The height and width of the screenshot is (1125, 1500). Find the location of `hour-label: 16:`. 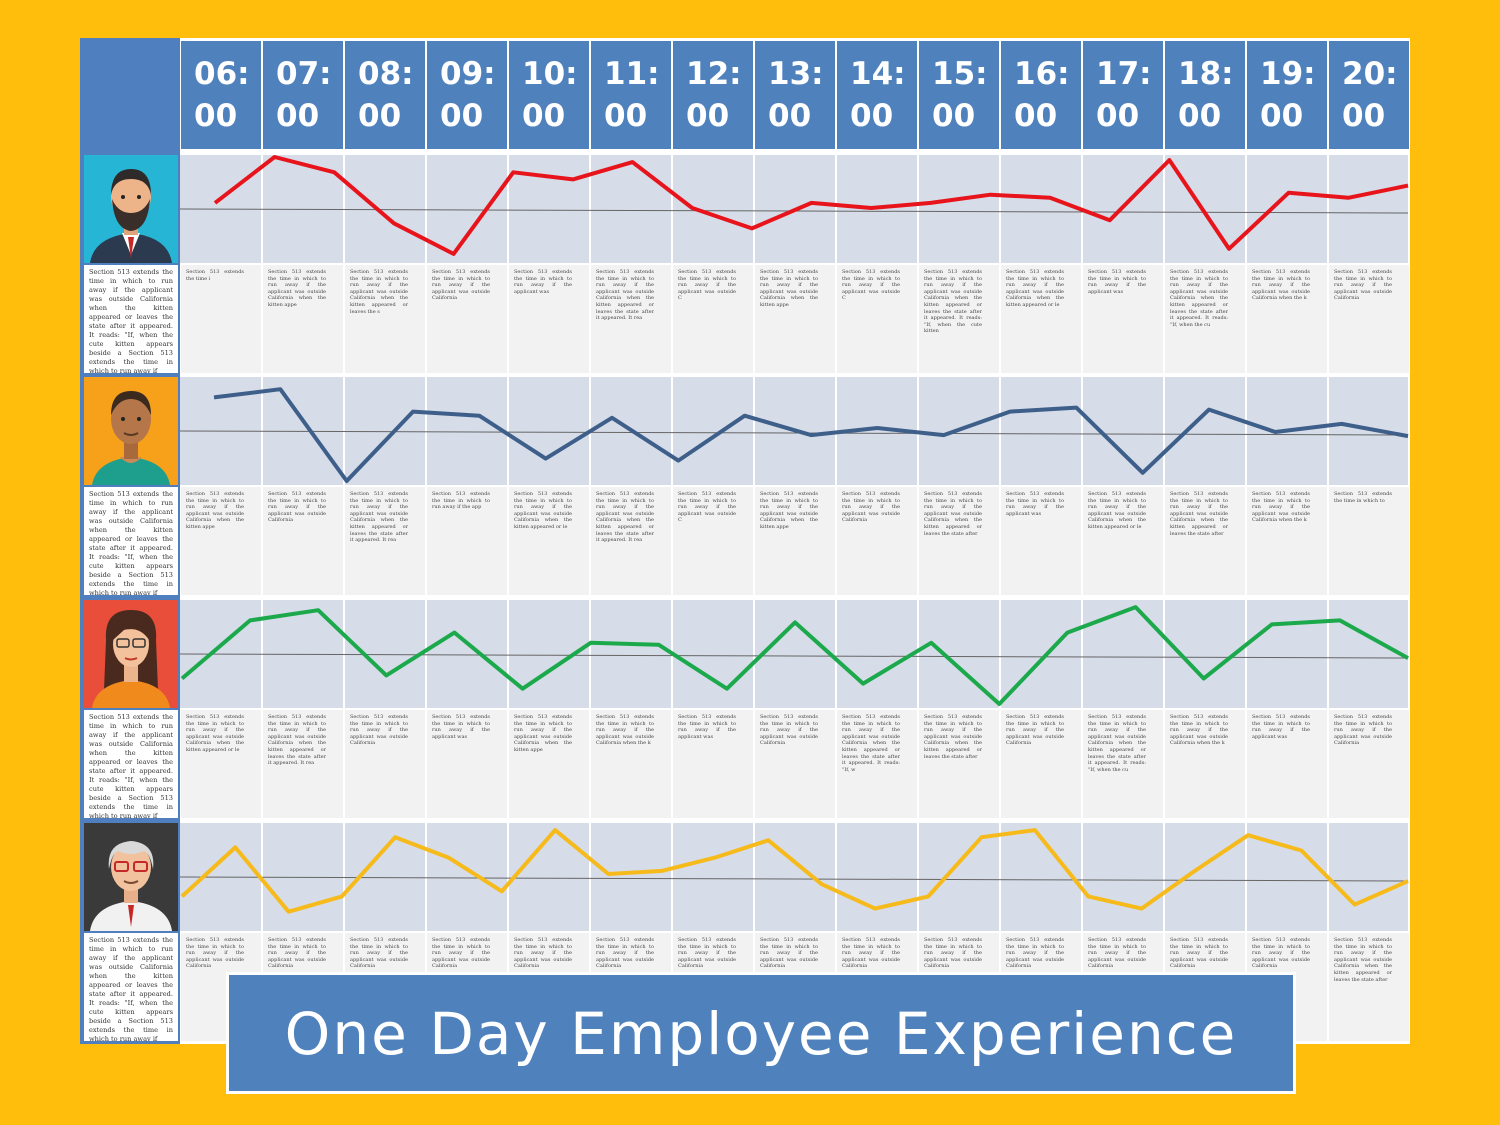

hour-label: 16: is located at coordinates (1042, 74).